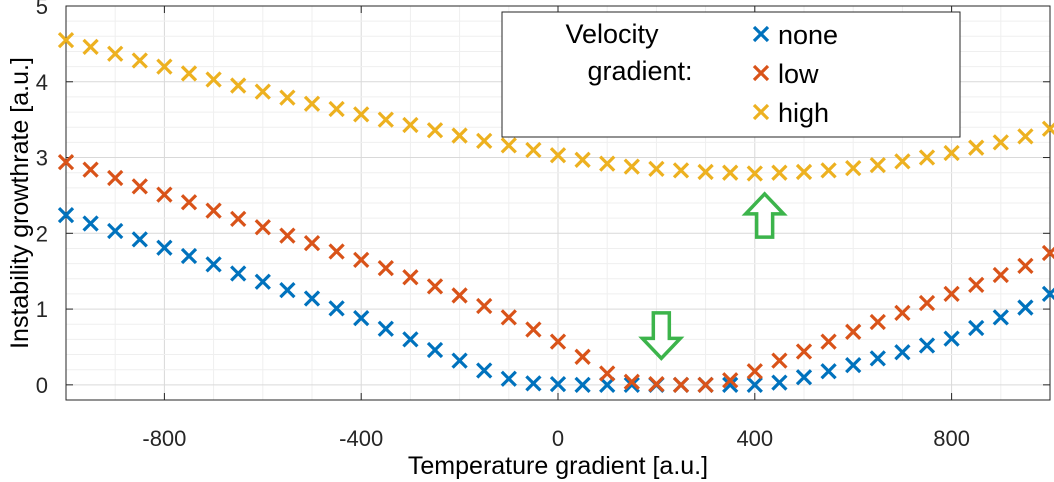  I want to click on legend-entries: none low high, so click(795, 74).